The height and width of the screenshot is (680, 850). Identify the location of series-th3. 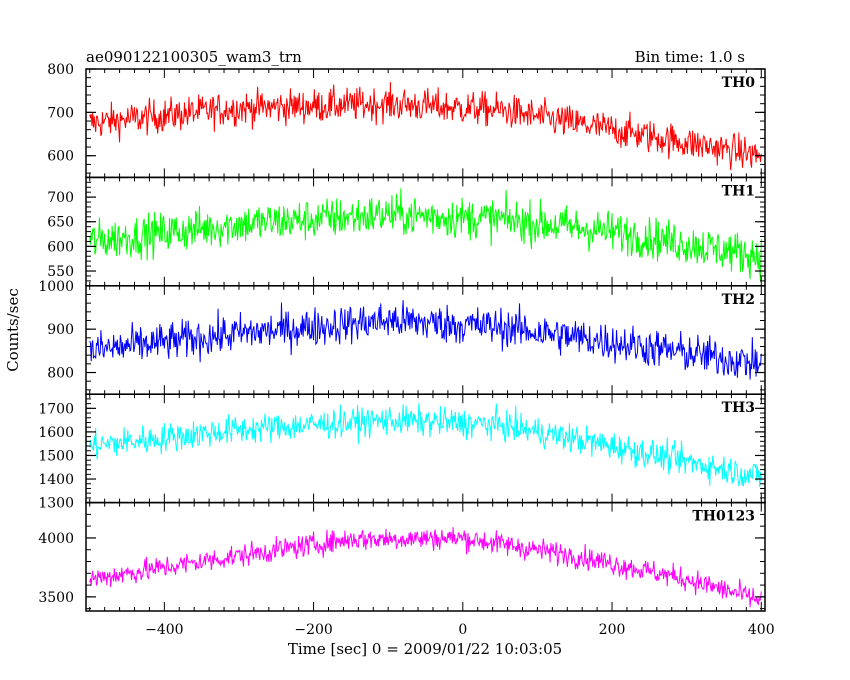
(425, 445).